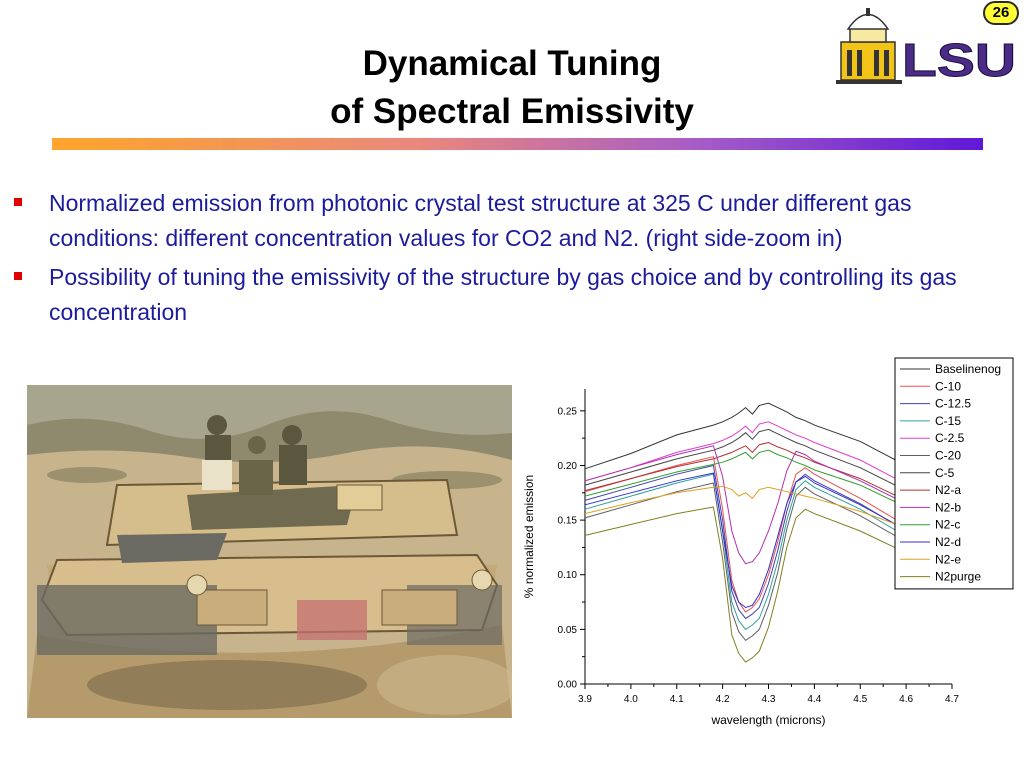  I want to click on legend-label: C-12.5, so click(953, 404).